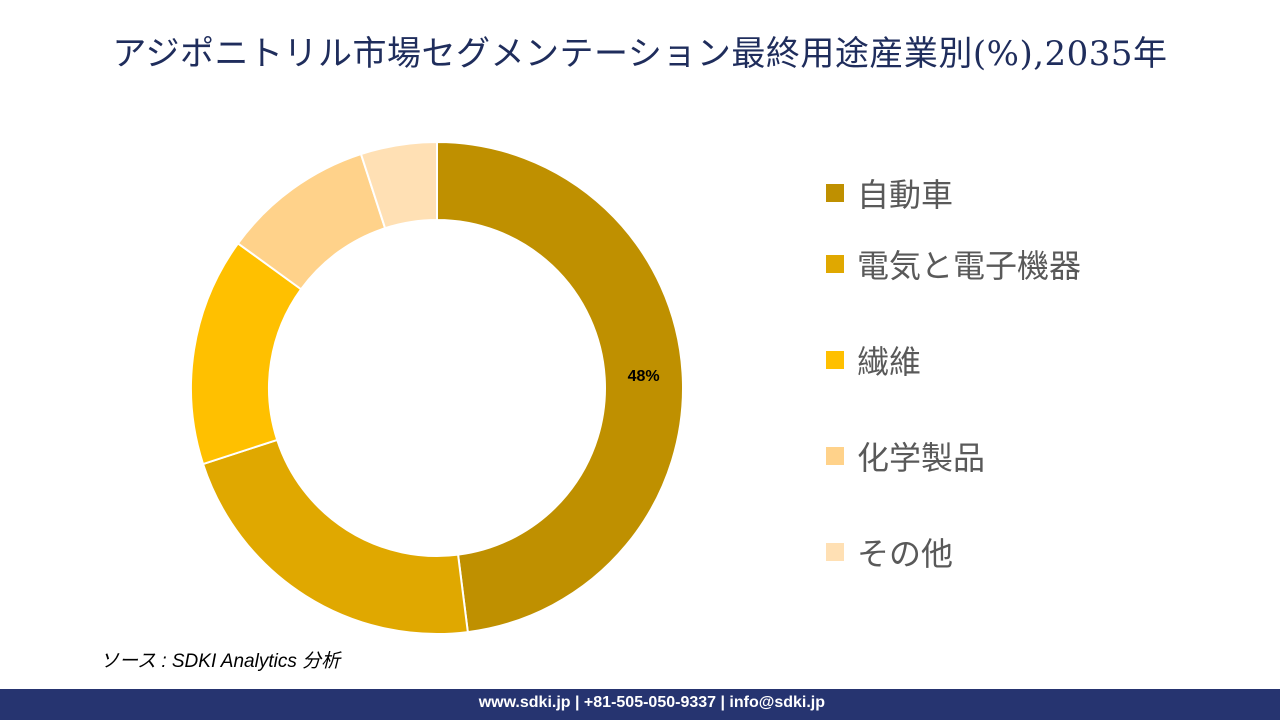 This screenshot has height=720, width=1280. I want to click on legend-label: 化学製品, so click(921, 458).